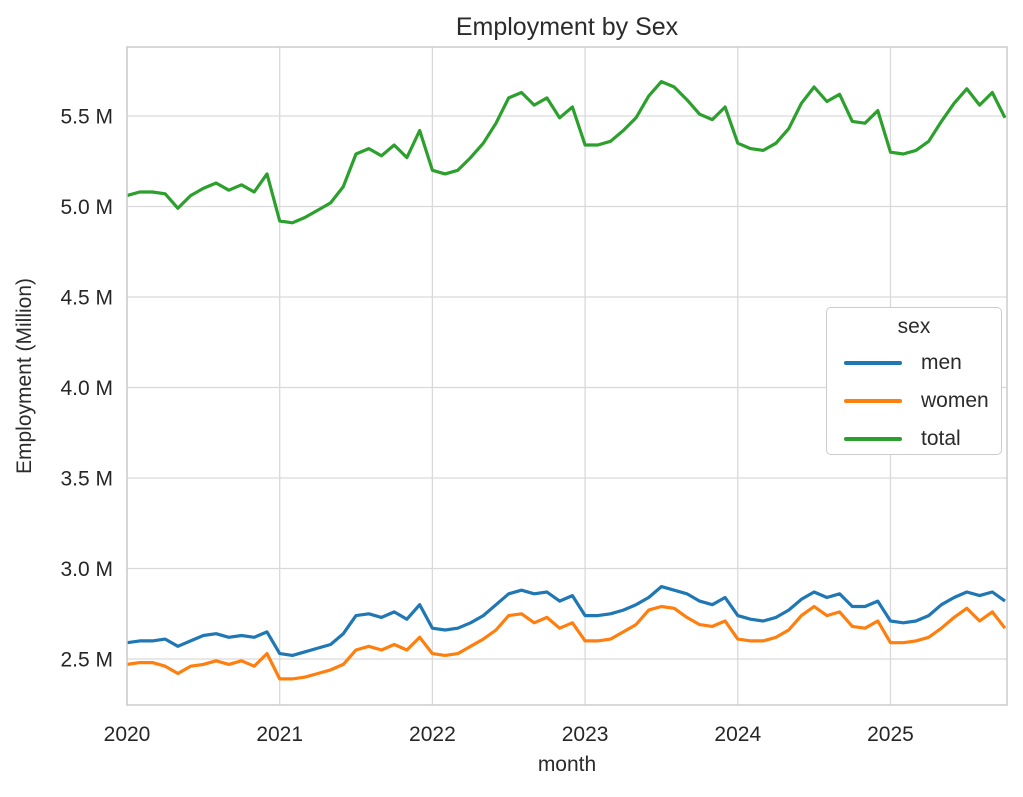 Image resolution: width=1023 pixels, height=797 pixels. Describe the element at coordinates (585, 734) in the screenshot. I see `x-tick-label: 2023` at that location.